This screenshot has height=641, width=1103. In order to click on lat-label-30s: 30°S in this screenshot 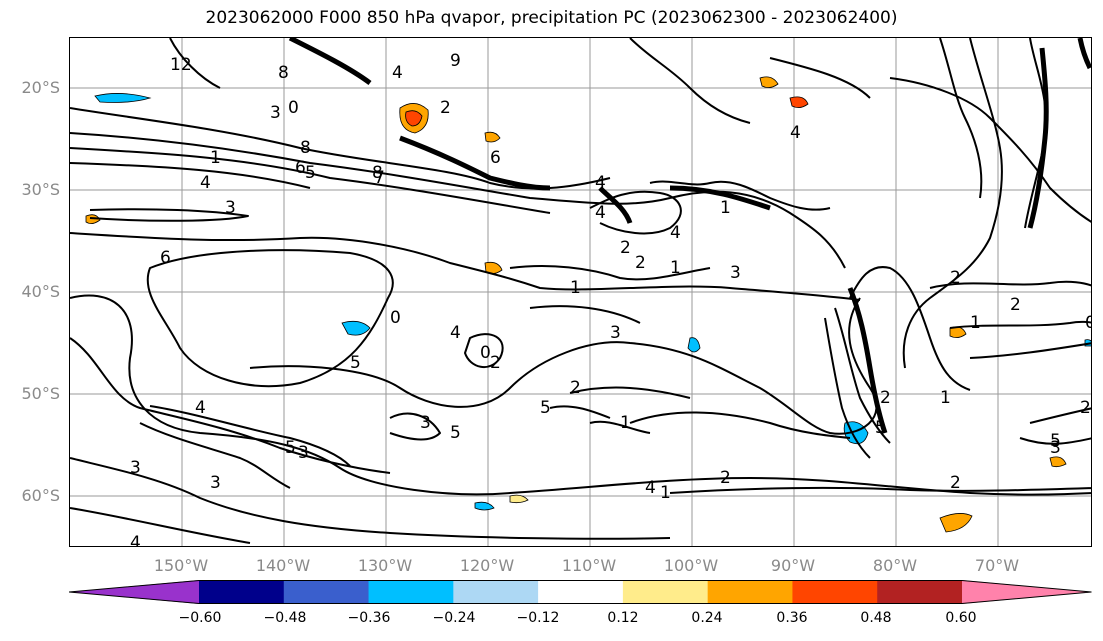, I will do `click(40, 189)`.